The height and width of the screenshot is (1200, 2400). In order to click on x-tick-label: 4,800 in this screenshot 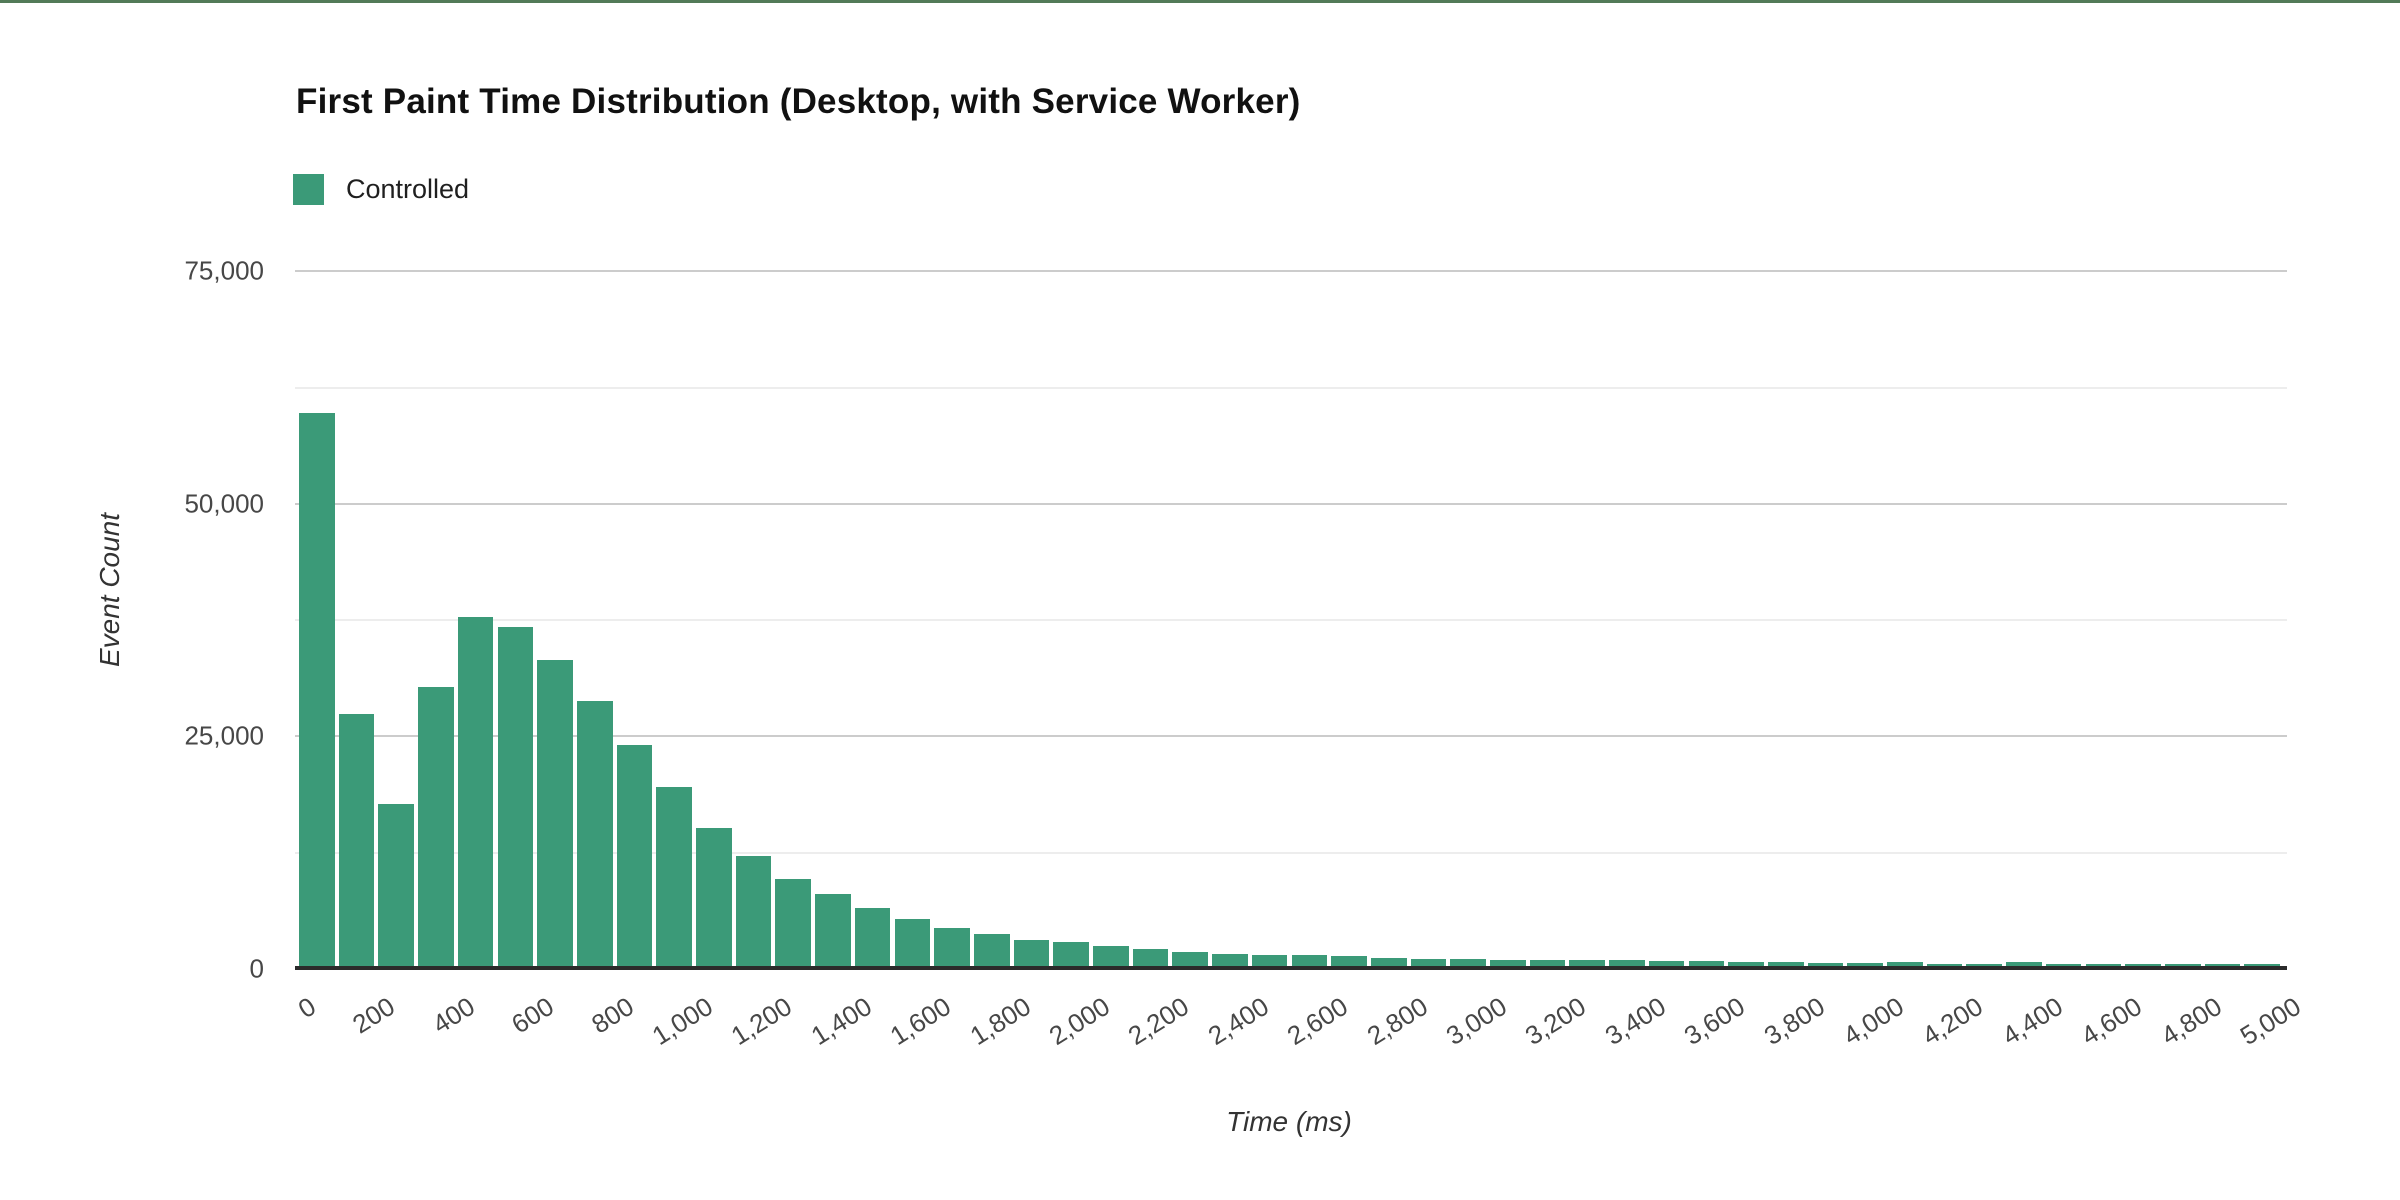, I will do `click(2191, 1021)`.